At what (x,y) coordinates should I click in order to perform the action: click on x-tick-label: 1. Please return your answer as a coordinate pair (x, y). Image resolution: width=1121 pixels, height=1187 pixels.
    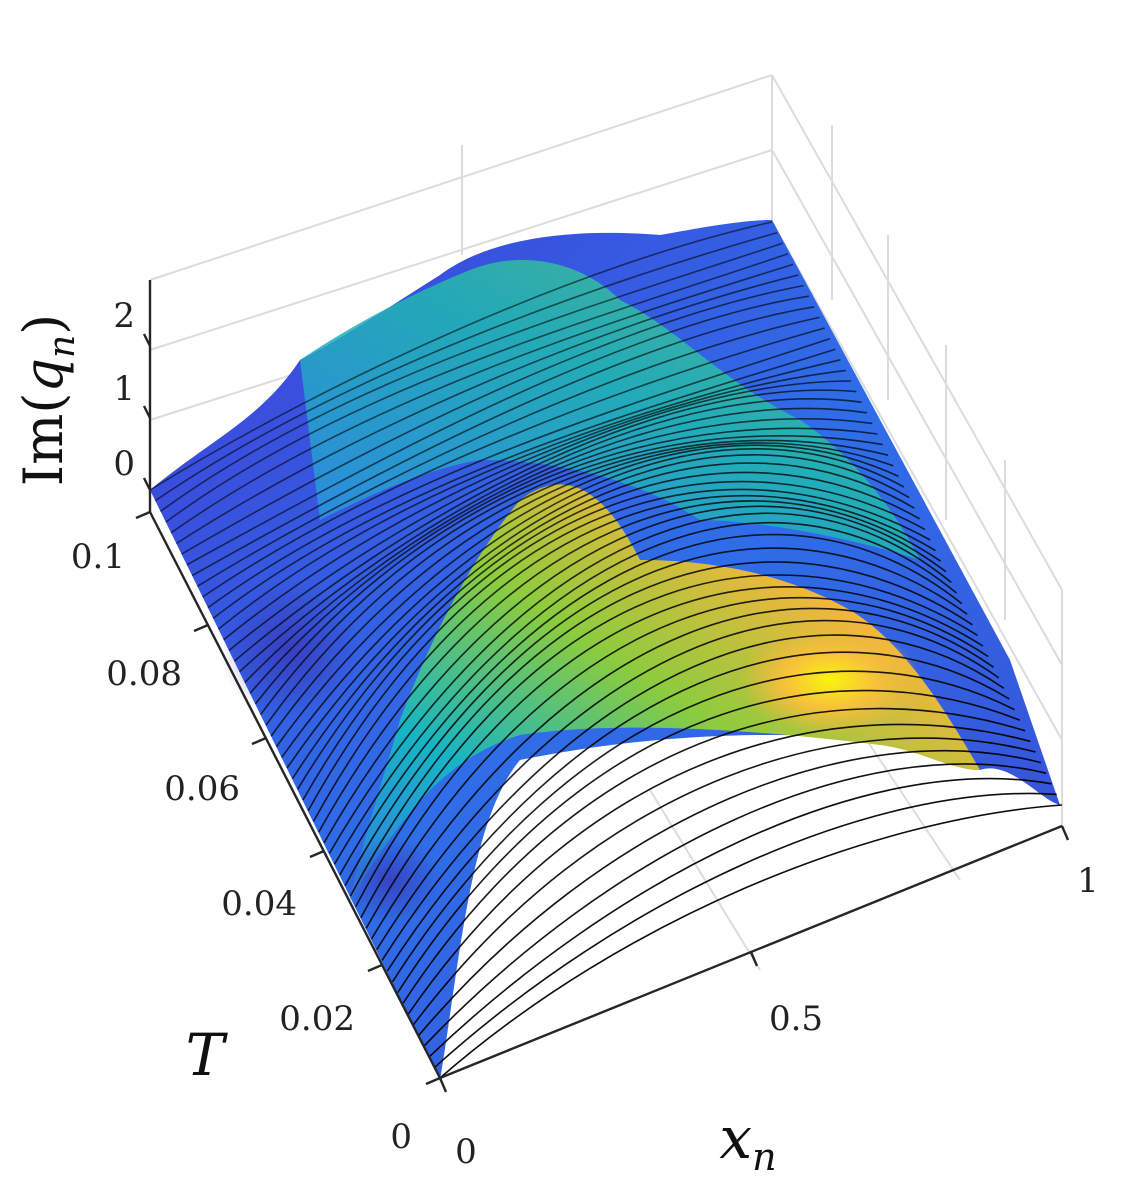
    Looking at the image, I should click on (1088, 881).